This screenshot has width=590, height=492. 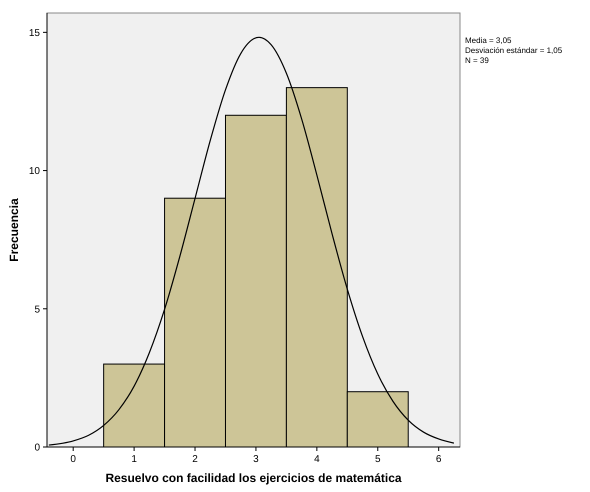 I want to click on x-tick-label: 6, so click(x=439, y=459).